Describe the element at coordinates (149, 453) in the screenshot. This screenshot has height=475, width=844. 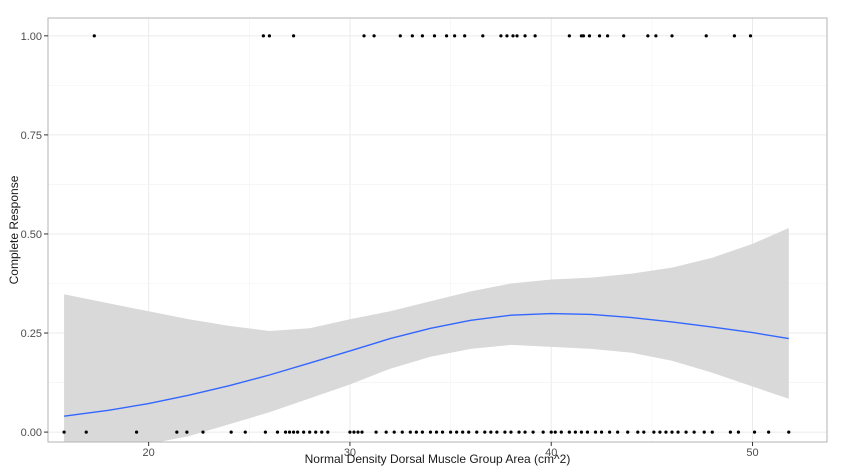
I see `x-tick-label: 20` at that location.